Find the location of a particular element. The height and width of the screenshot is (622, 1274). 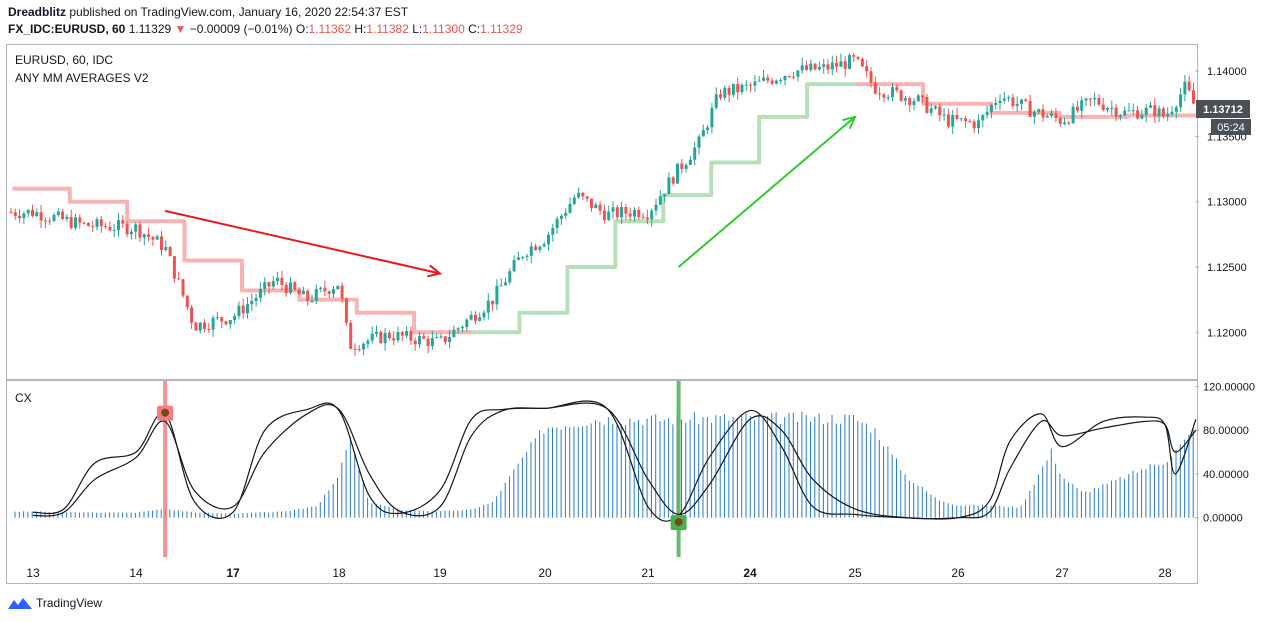

indicator-axis-tick-label: 120.00000 is located at coordinates (1229, 387).